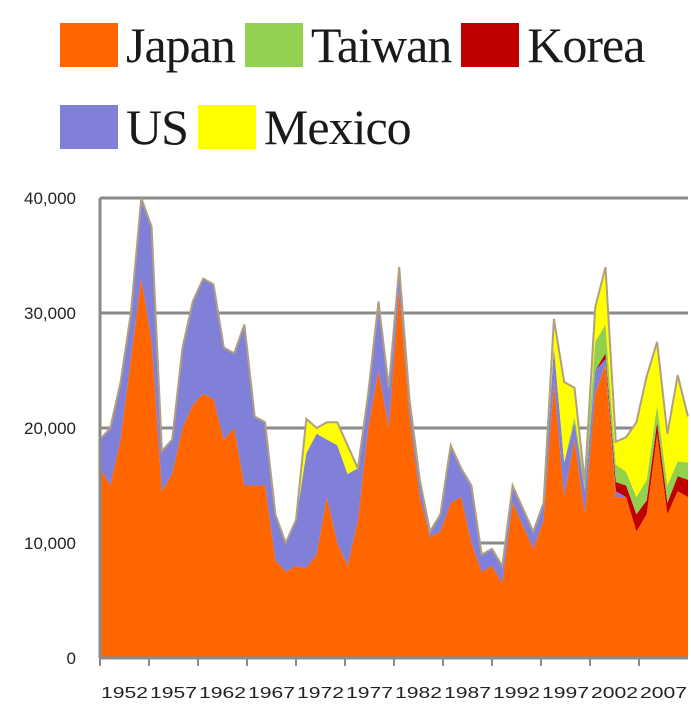  Describe the element at coordinates (369, 693) in the screenshot. I see `x-tick-label: 1977` at that location.